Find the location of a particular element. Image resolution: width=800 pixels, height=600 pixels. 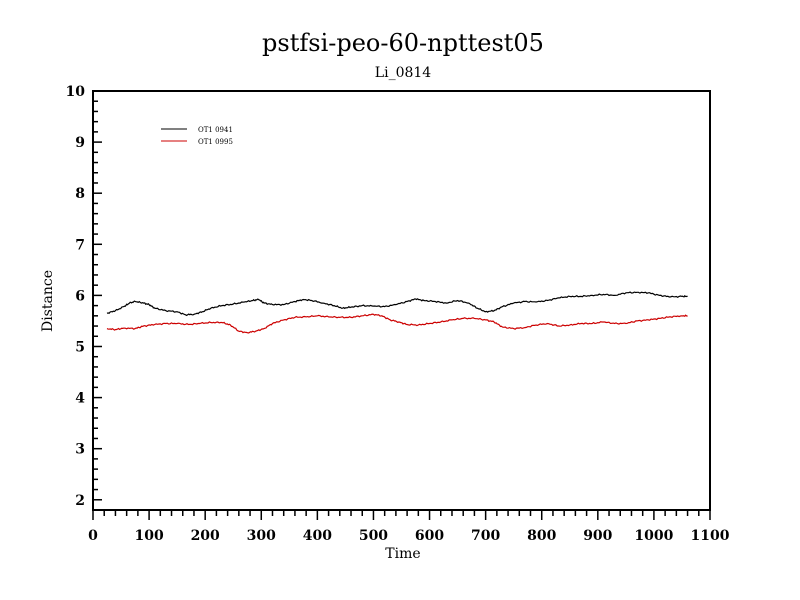

y-tick-label: 8 is located at coordinates (80, 194).